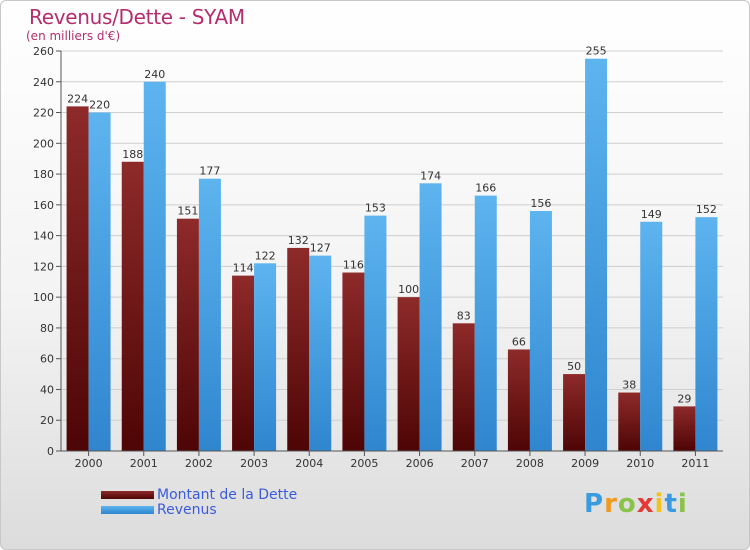  What do you see at coordinates (43, 82) in the screenshot?
I see `y-tick-label: 240` at bounding box center [43, 82].